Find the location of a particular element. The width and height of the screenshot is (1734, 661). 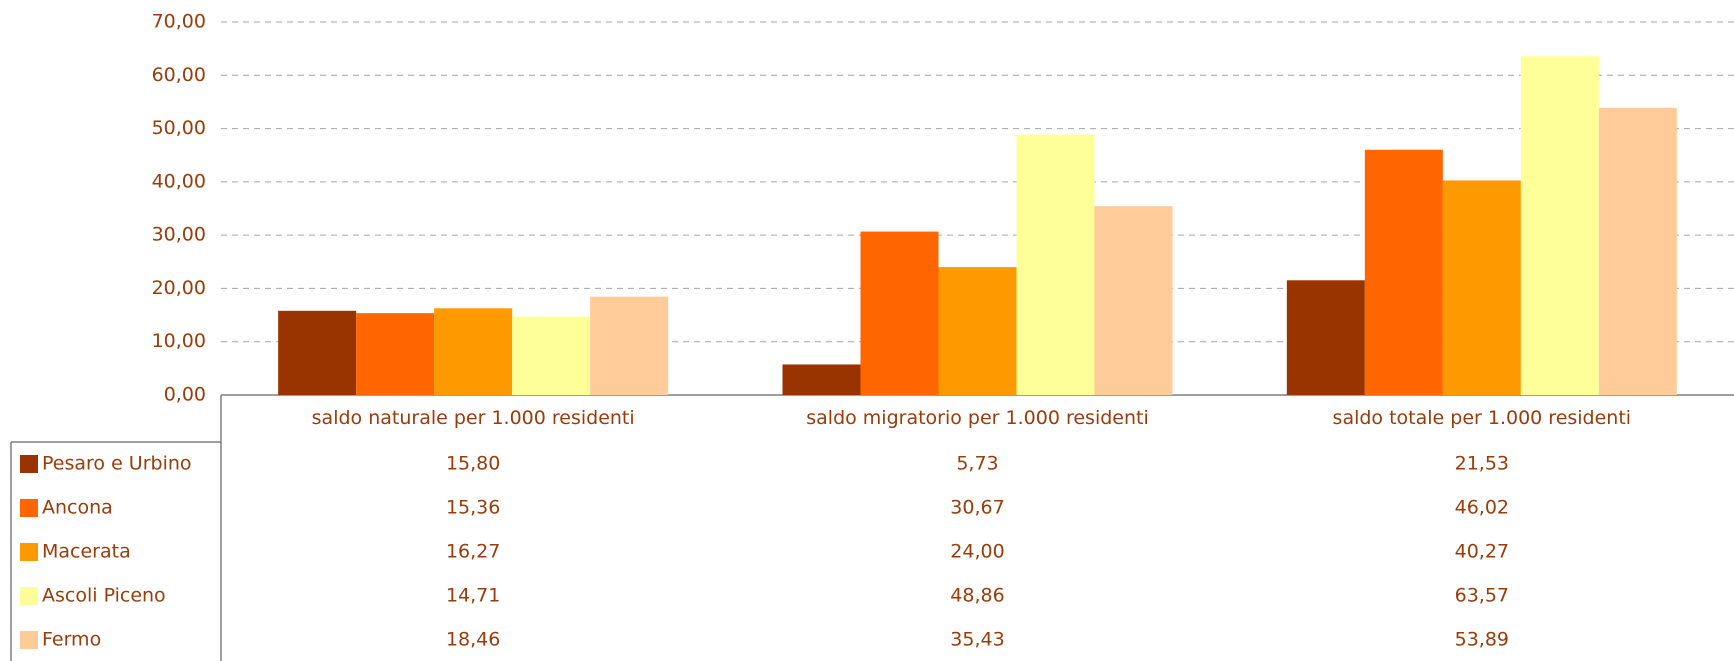

x-tick-label: saldo naturale per 1.000 residenti is located at coordinates (473, 418).